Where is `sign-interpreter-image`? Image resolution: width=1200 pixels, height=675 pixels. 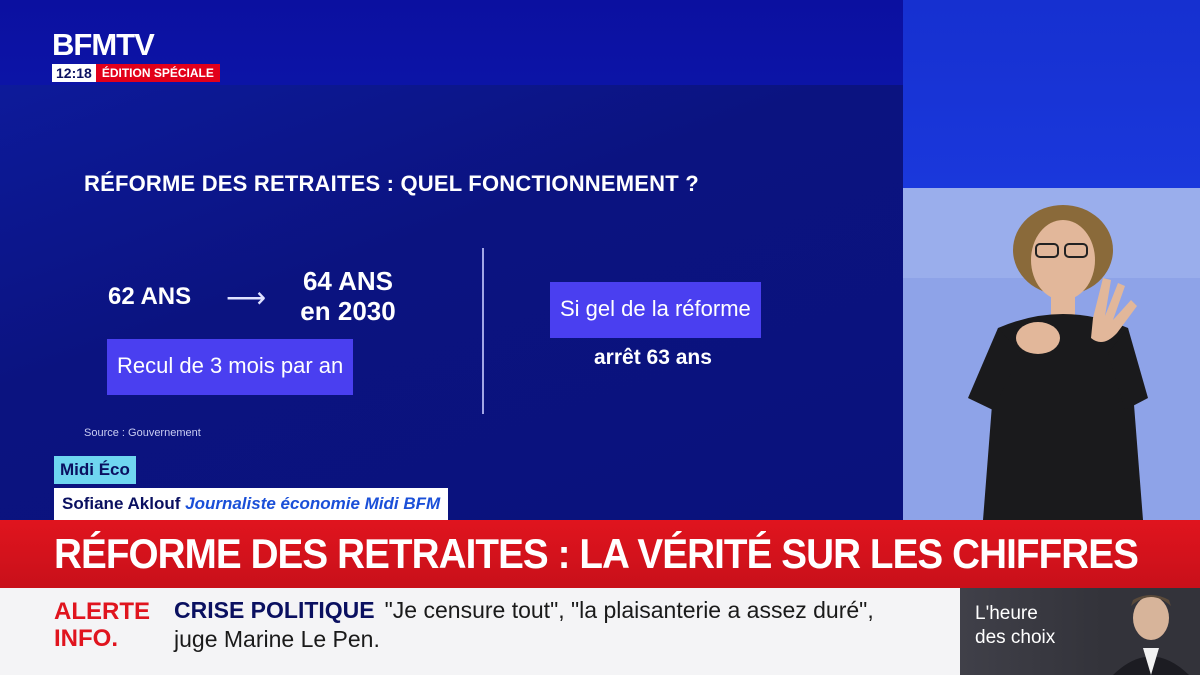 sign-interpreter-image is located at coordinates (1051, 354).